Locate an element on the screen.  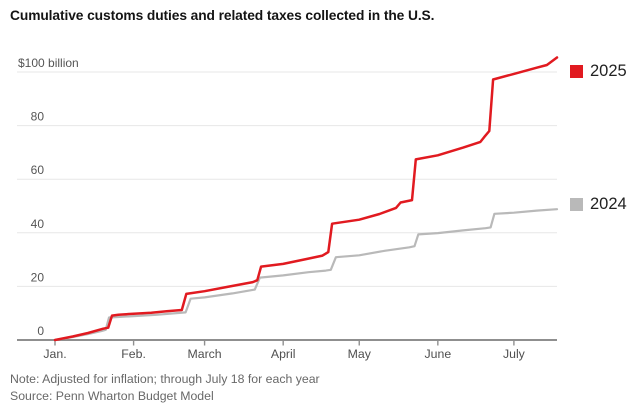
x-tick-label: Jan. is located at coordinates (54, 354).